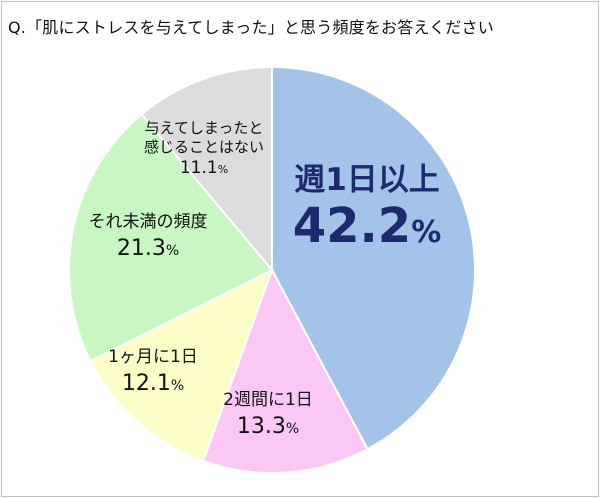 This screenshot has height=498, width=600. I want to click on slice-never-label: 与えてしまったと感じることはない, so click(204, 137).